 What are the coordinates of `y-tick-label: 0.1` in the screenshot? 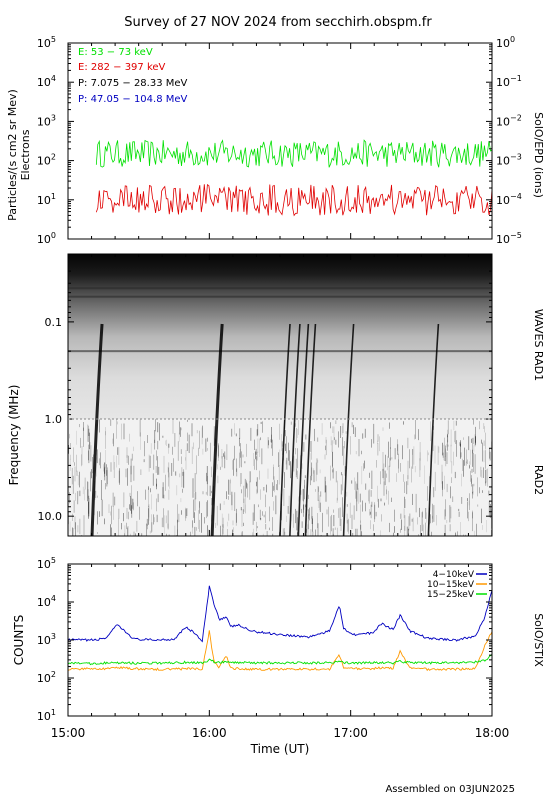 It's located at (54, 322).